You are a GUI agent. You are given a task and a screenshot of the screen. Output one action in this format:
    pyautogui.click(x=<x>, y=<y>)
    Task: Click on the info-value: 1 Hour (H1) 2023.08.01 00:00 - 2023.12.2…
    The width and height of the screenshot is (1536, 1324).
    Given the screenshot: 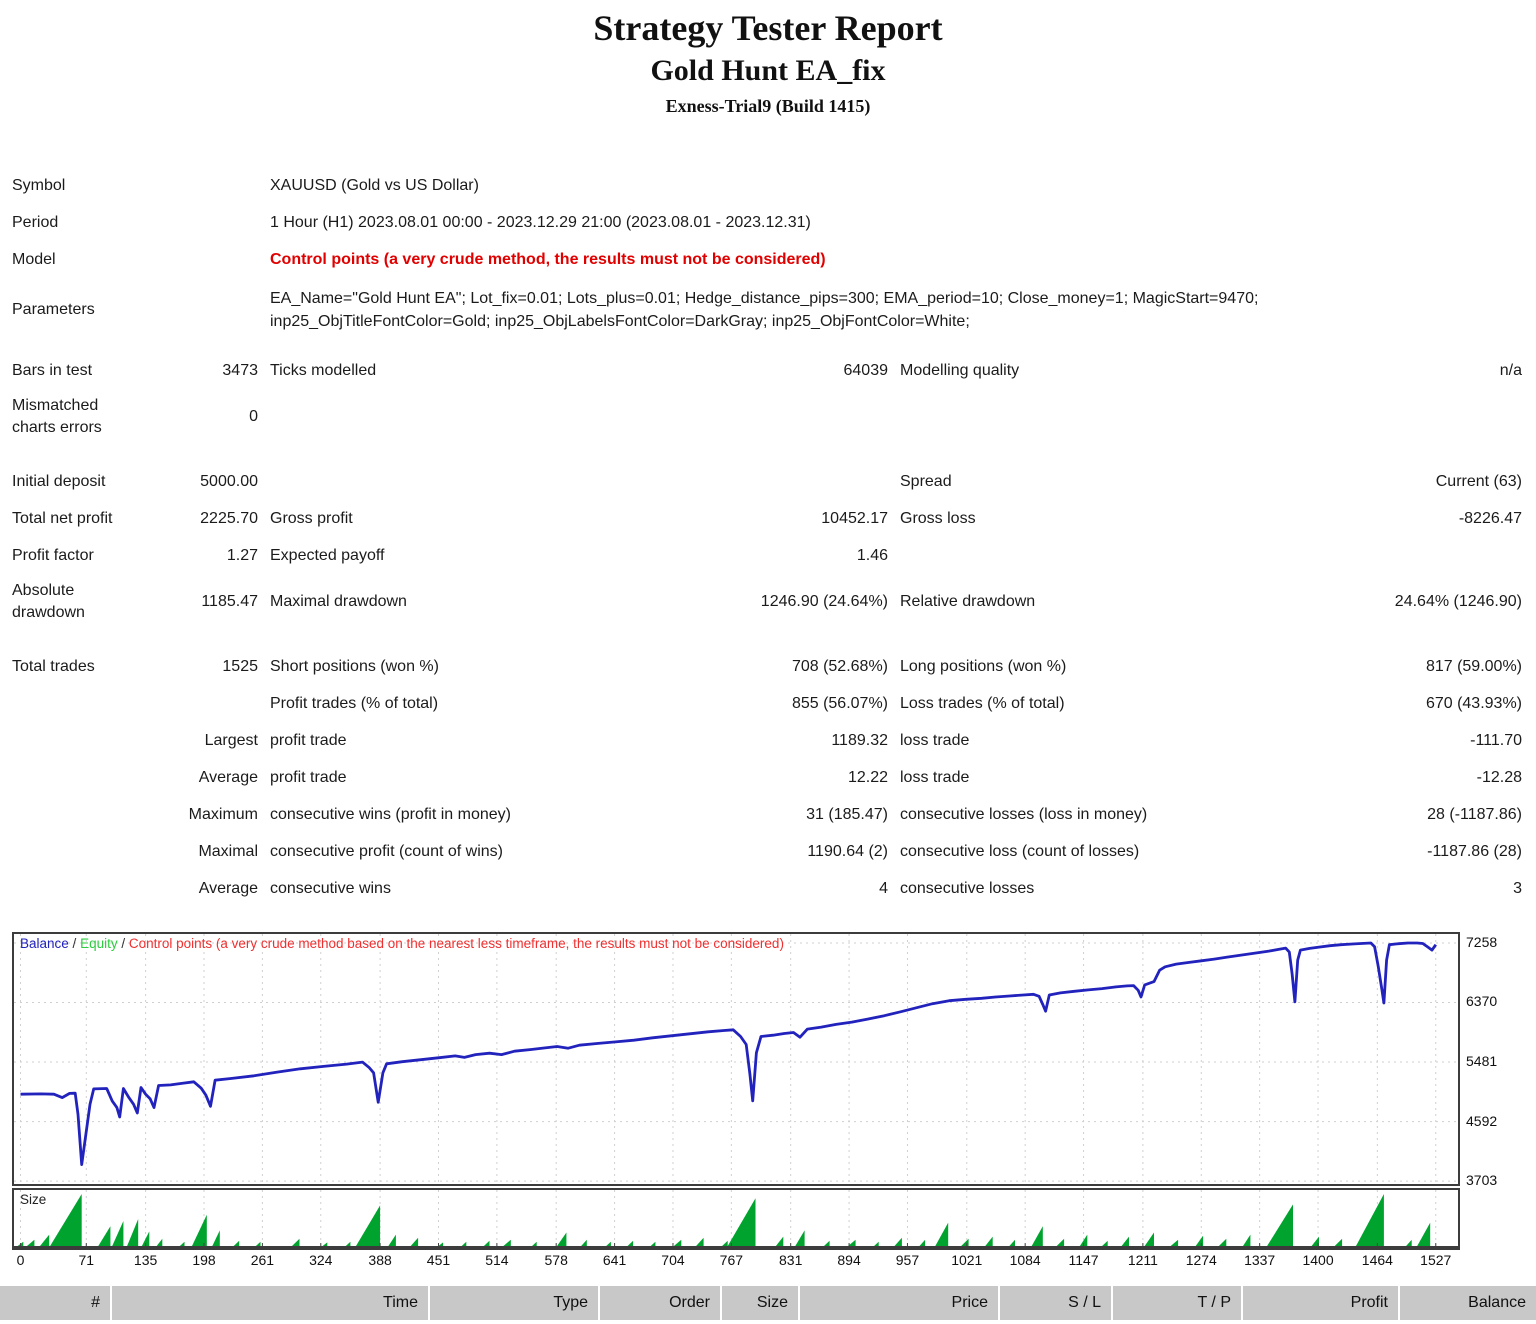 What is the action you would take?
    pyautogui.click(x=903, y=222)
    